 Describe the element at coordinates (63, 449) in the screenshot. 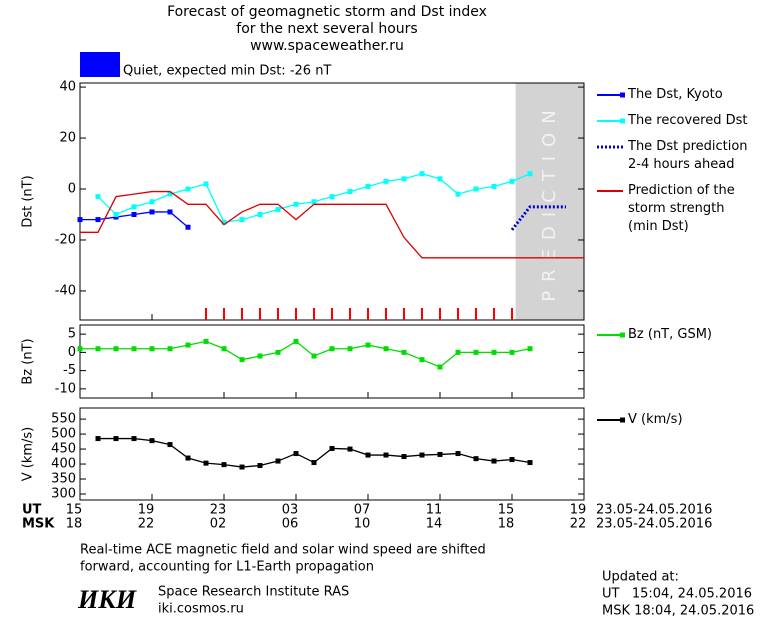

I see `y-tick-label: 450` at that location.